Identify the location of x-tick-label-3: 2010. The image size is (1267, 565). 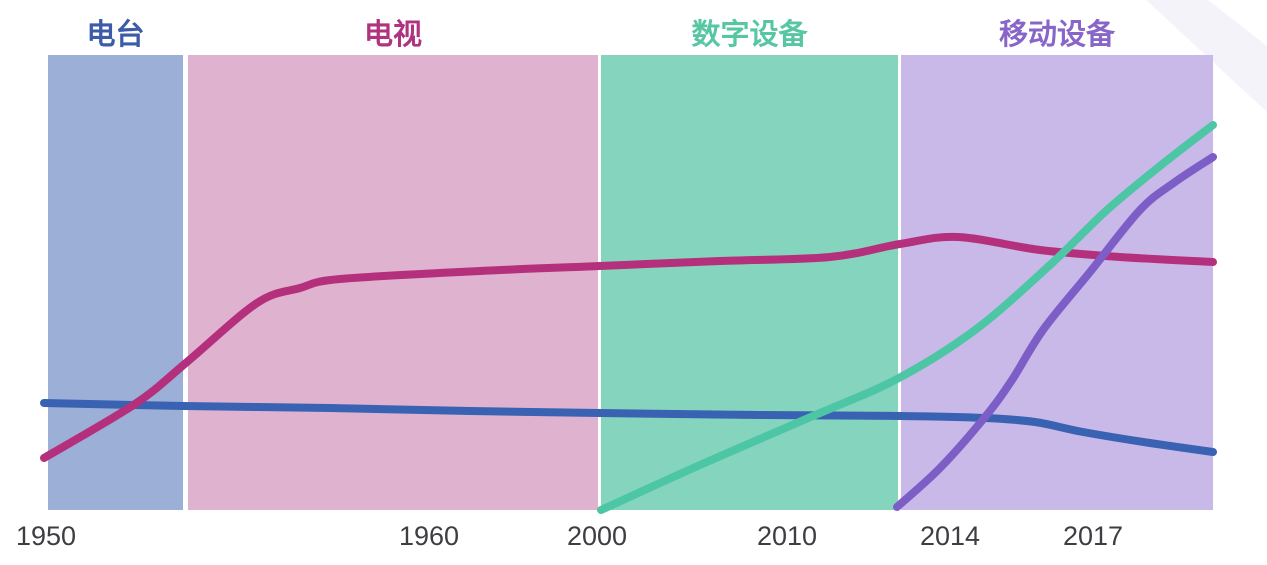
(787, 536).